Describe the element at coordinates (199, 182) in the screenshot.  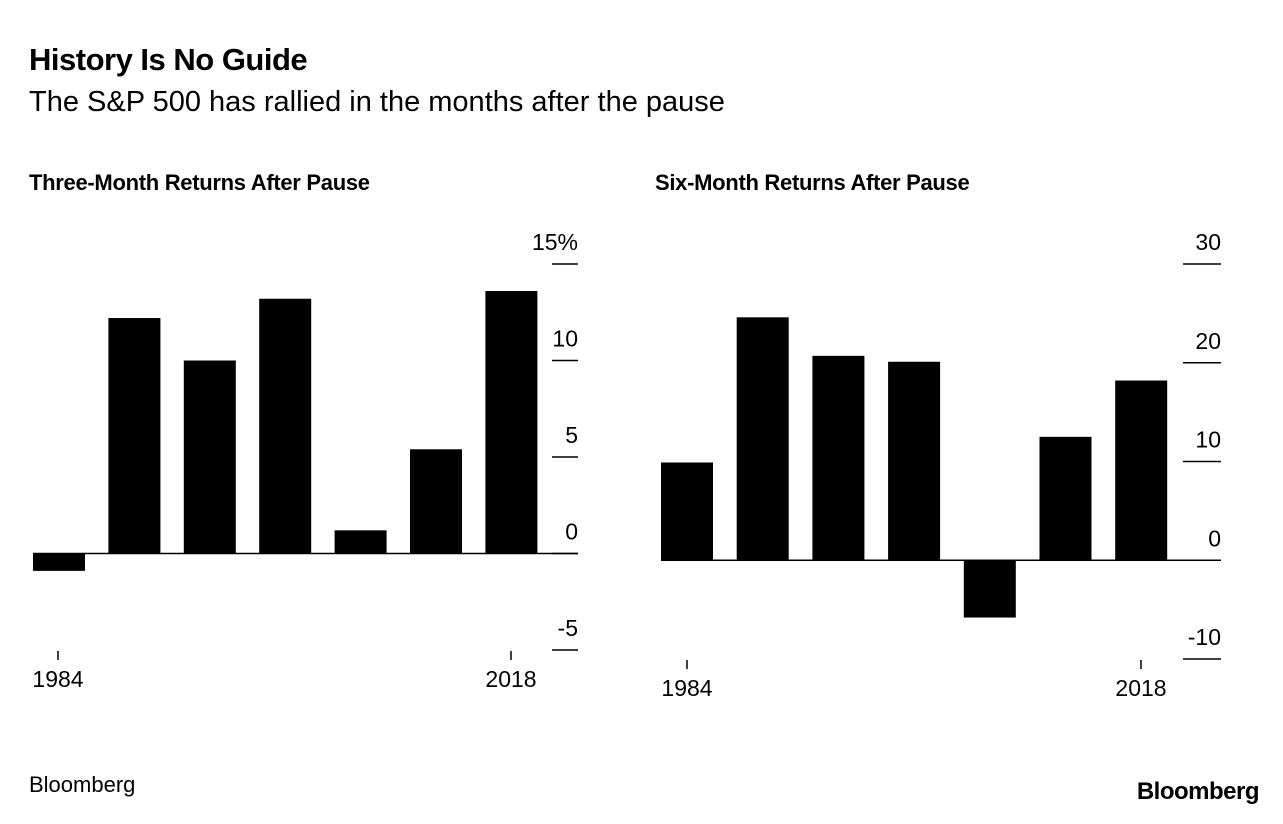
I see `left-chart-title: Three-Month Returns After Pause` at that location.